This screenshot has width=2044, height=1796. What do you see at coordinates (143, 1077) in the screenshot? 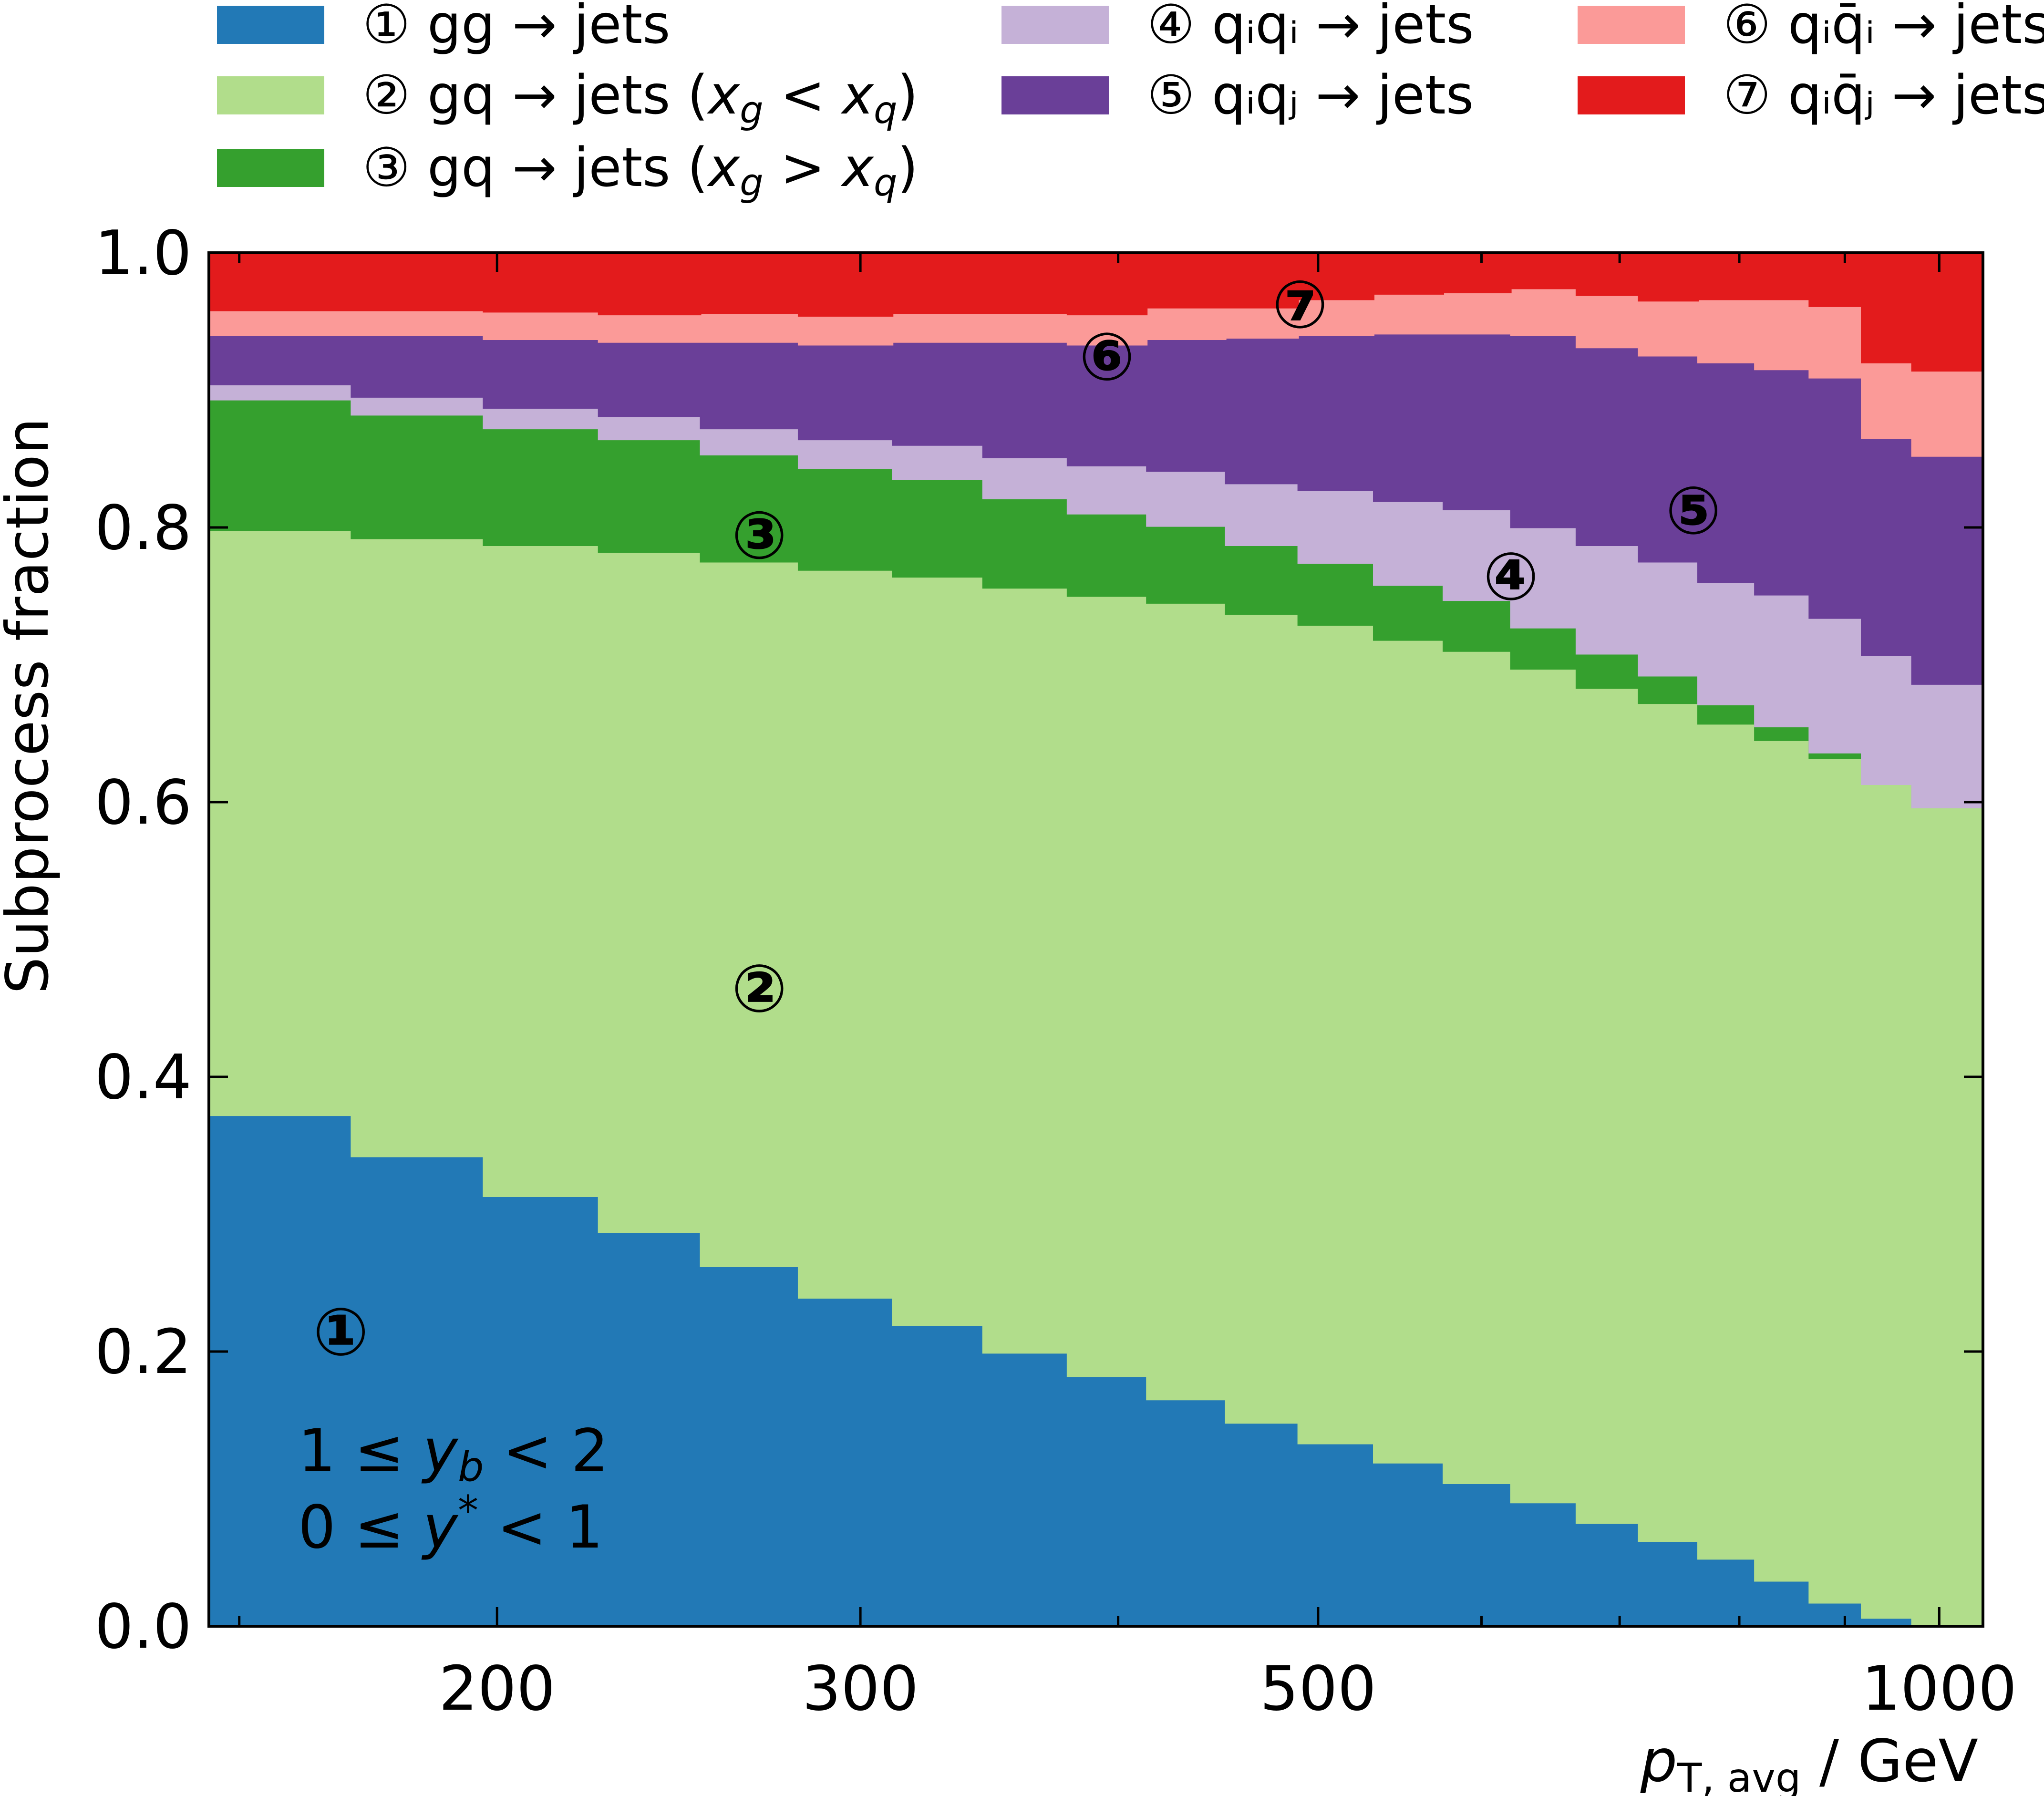
I see `y-tick-label: 0.4` at bounding box center [143, 1077].